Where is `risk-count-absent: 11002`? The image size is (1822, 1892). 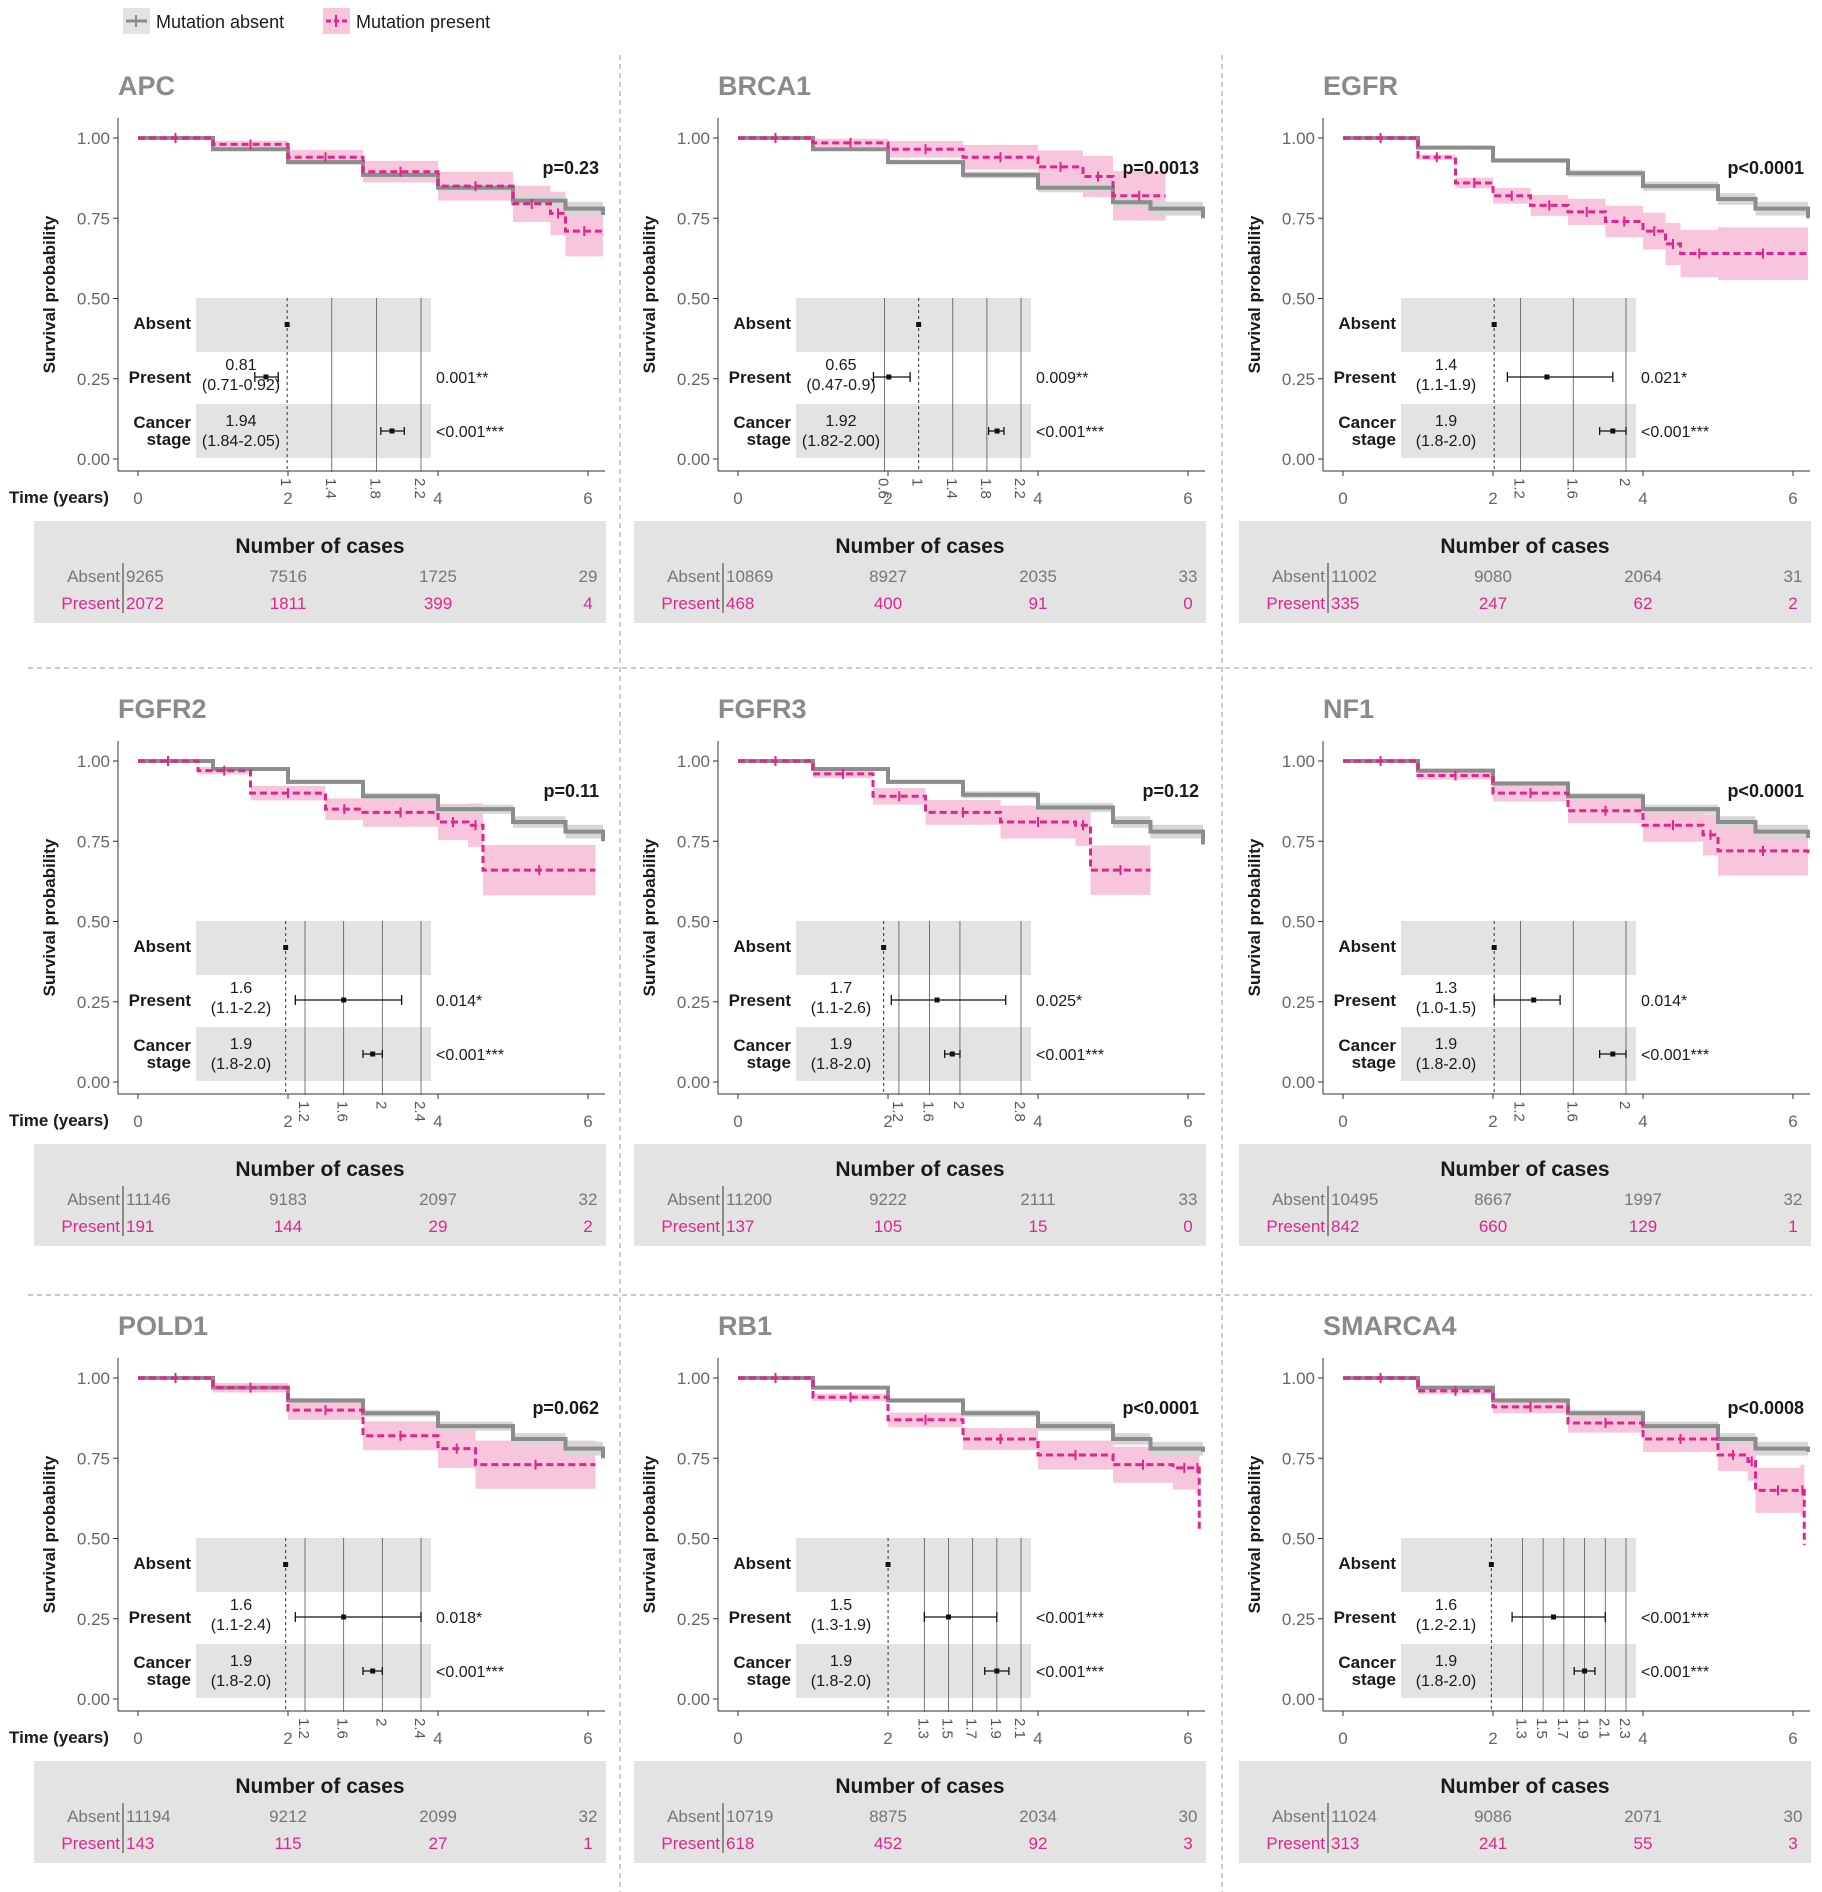
risk-count-absent: 11002 is located at coordinates (1354, 576).